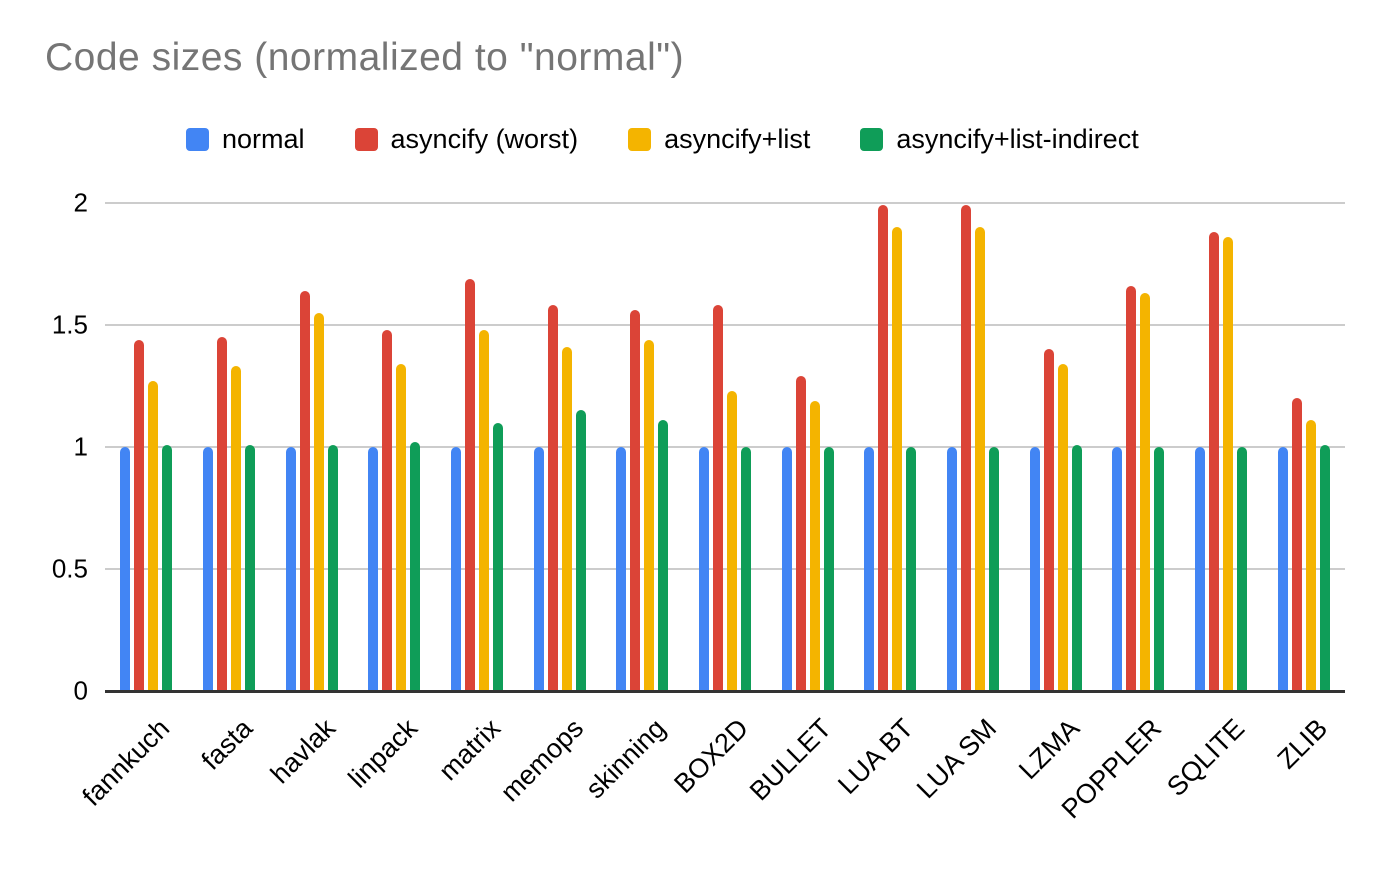  I want to click on bar-asyncify-list-memops, so click(566, 518).